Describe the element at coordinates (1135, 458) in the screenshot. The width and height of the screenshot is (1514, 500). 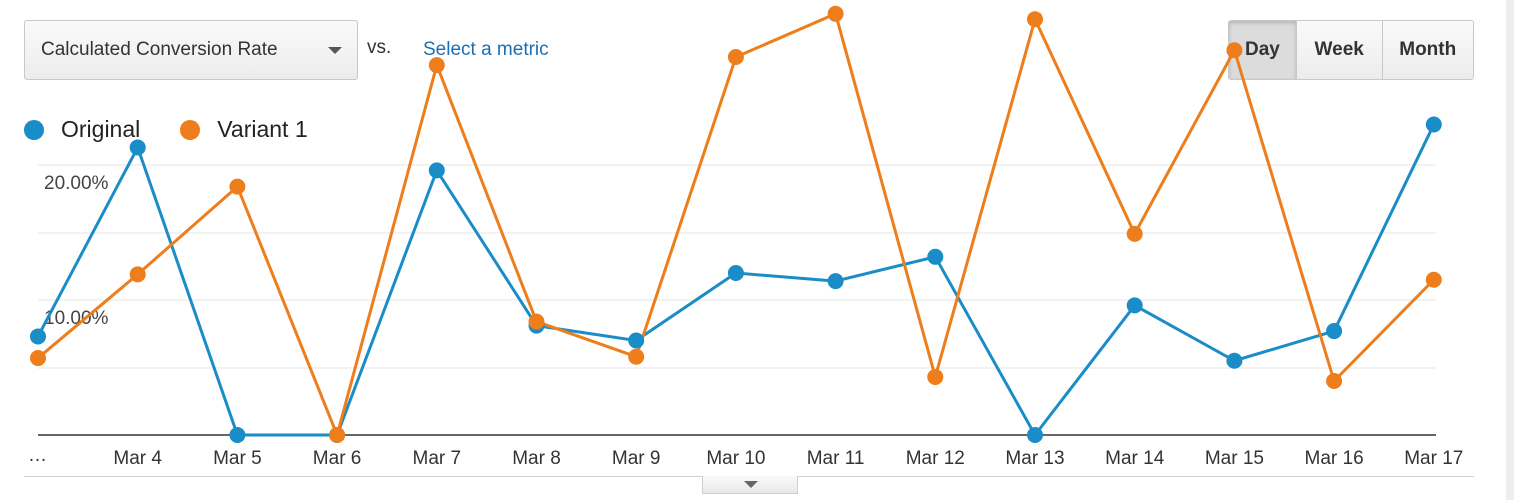
I see `x-tick-label-11: Mar 14` at that location.